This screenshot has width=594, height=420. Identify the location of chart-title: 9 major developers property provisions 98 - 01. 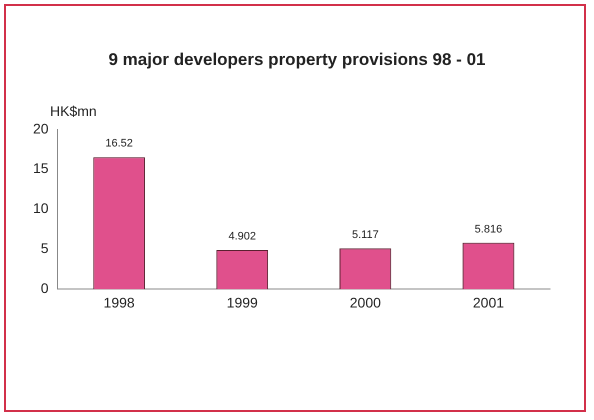
(297, 60).